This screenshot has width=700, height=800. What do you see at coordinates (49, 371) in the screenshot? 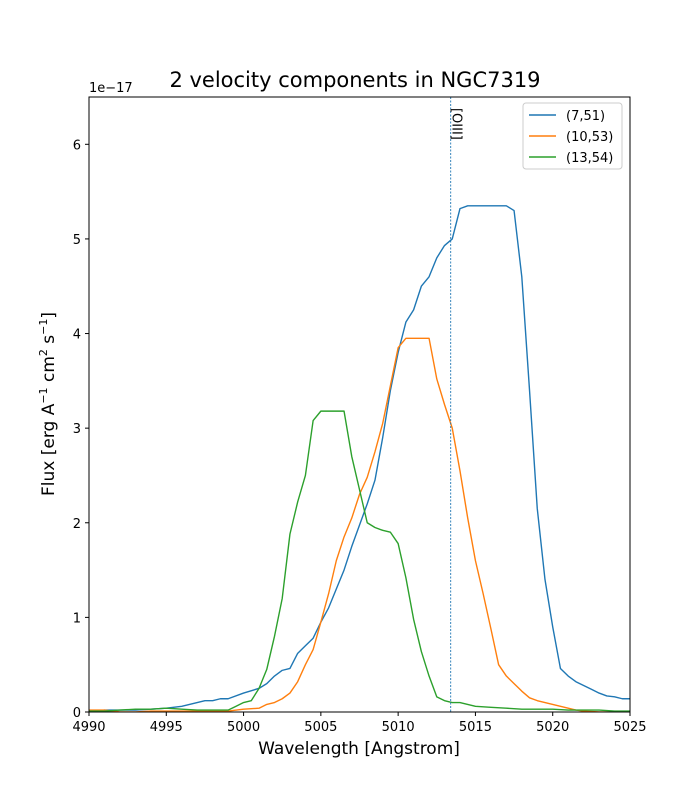
I see `y-label-part: cm` at bounding box center [49, 371].